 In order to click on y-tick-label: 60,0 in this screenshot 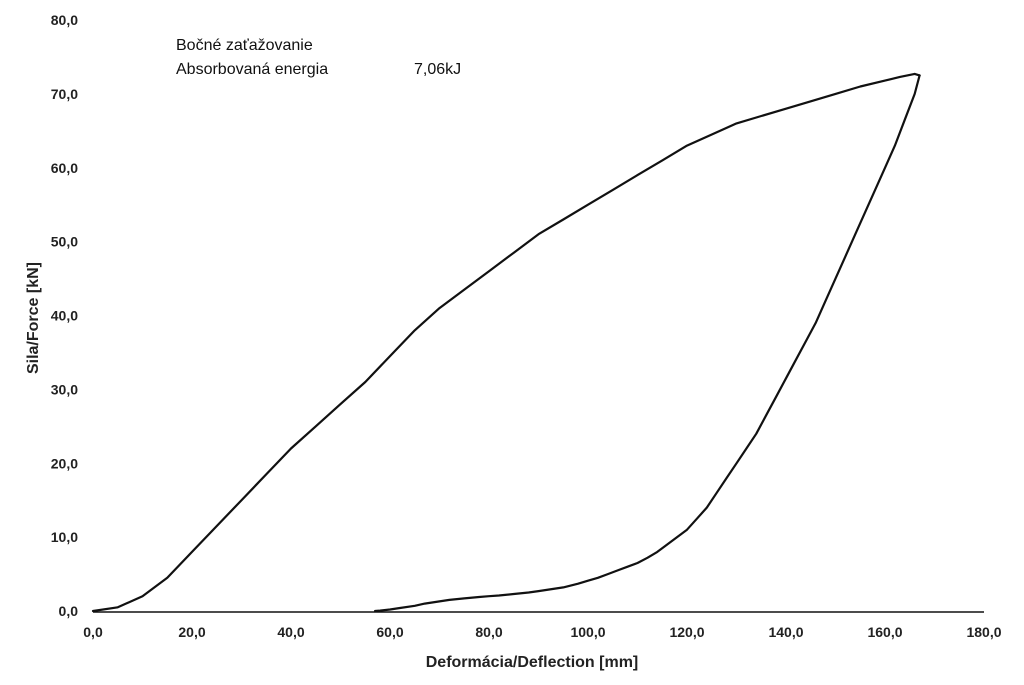, I will do `click(64, 168)`.